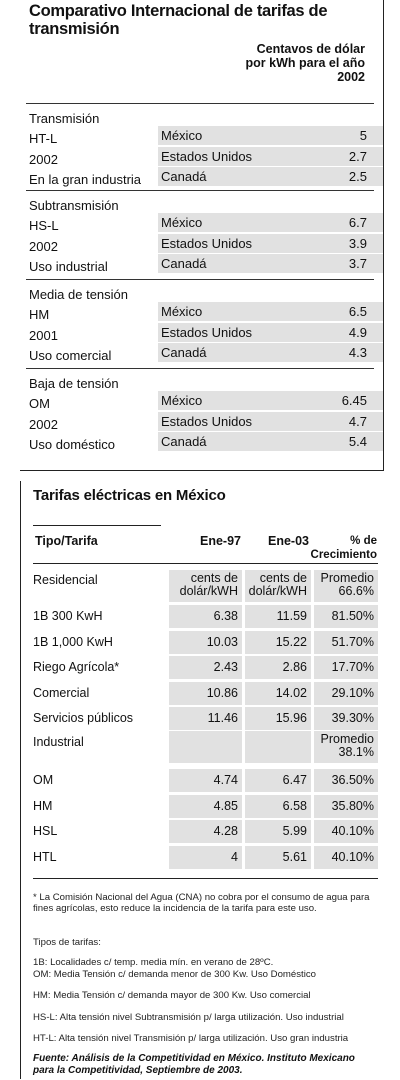 The width and height of the screenshot is (400, 1080). I want to click on value-cell: 2.5, so click(325, 176).